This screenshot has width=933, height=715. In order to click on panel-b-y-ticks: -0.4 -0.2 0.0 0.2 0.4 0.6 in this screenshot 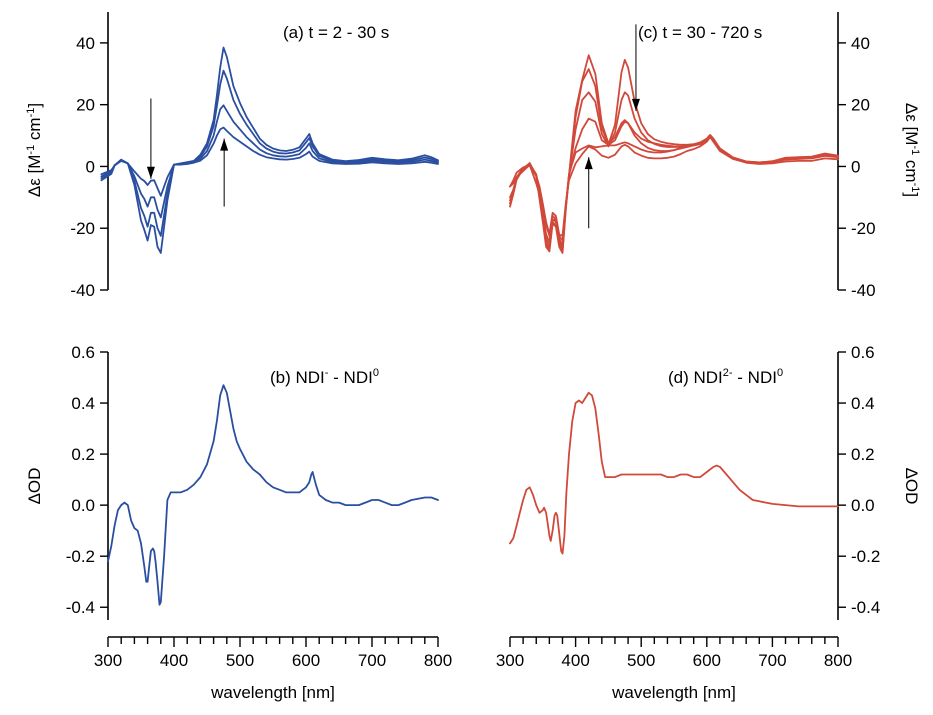, I will do `click(87, 480)`.